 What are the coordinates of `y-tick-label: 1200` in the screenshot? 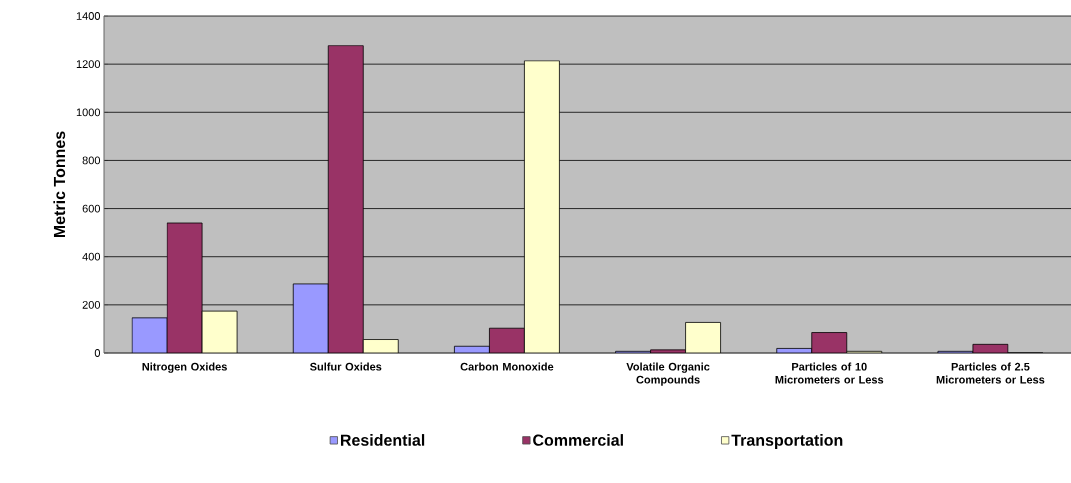 It's located at (88, 64).